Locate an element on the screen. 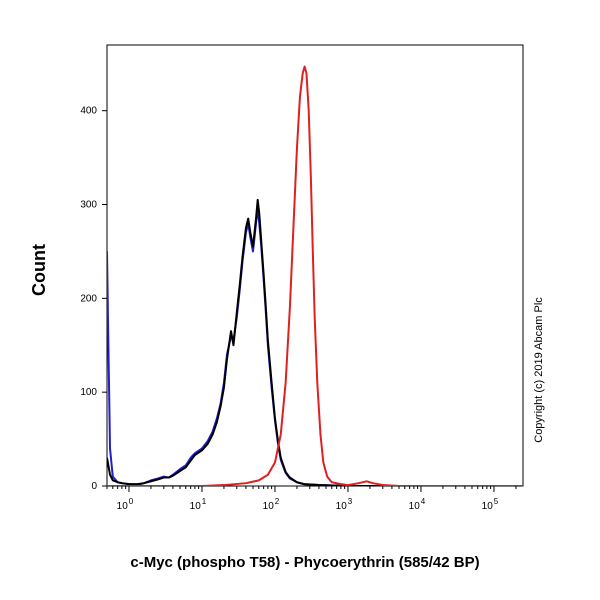 The image size is (600, 600). x-tick-label: 10¹ is located at coordinates (198, 504).